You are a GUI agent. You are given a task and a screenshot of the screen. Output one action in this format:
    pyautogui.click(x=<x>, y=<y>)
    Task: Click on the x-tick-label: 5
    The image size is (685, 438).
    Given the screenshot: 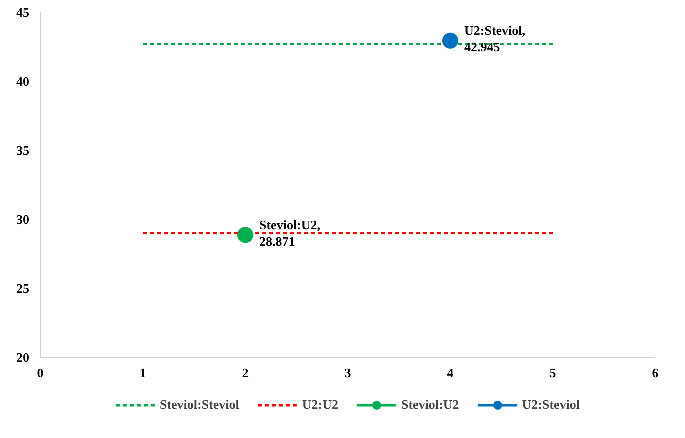 What is the action you would take?
    pyautogui.click(x=553, y=373)
    